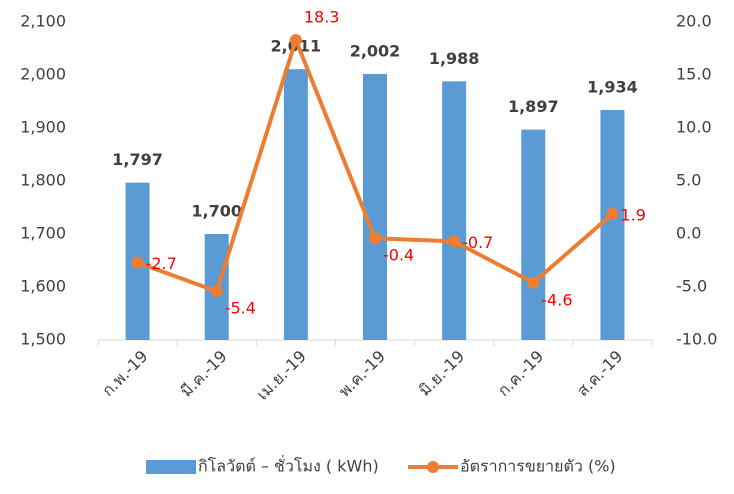 The width and height of the screenshot is (734, 494). Describe the element at coordinates (43, 74) in the screenshot. I see `y-tick-label: 2,000` at that location.